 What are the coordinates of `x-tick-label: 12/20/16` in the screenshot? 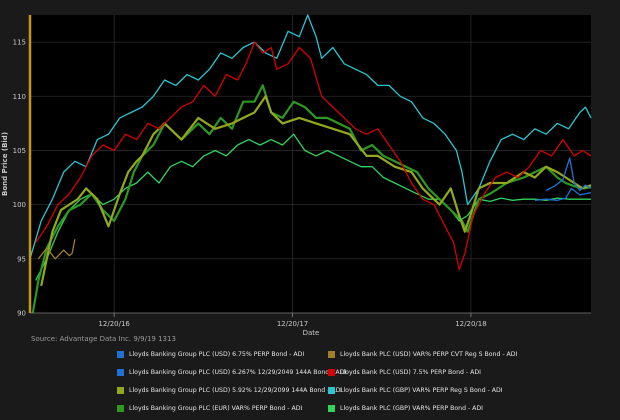 It's located at (114, 324).